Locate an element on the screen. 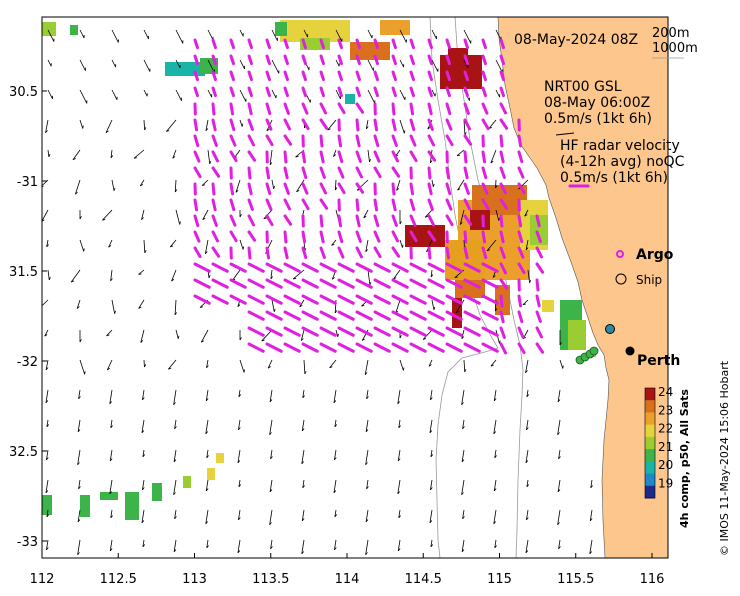 The width and height of the screenshot is (740, 596). lon-tick-label: 115.5 is located at coordinates (575, 579).